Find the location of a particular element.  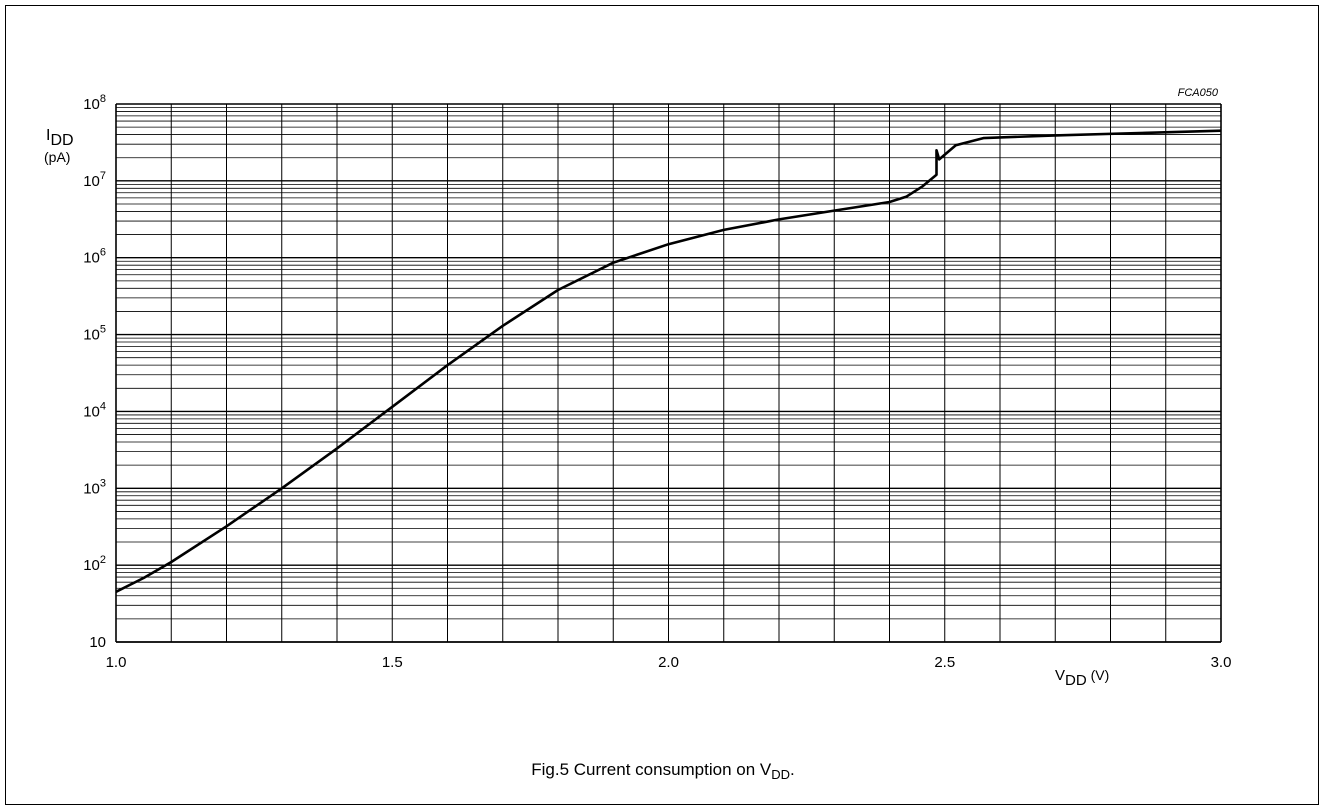

y-tick-label: 10² is located at coordinates (94, 564).